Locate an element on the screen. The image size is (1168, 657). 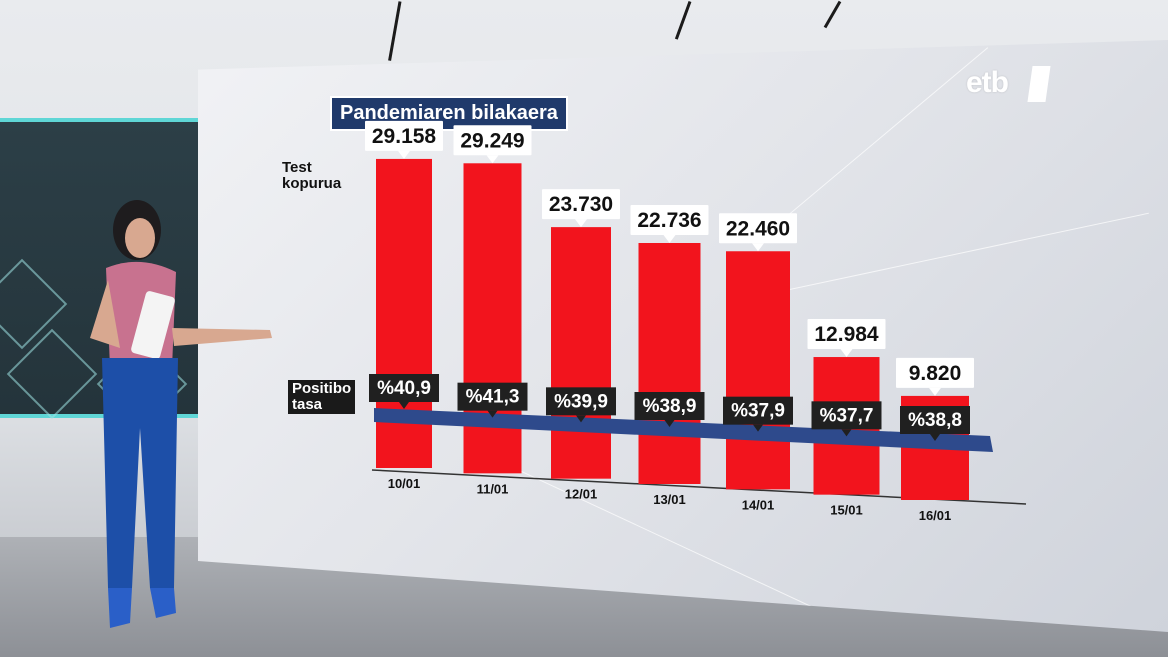
positive-rate-callout: %38,8 is located at coordinates (935, 423).